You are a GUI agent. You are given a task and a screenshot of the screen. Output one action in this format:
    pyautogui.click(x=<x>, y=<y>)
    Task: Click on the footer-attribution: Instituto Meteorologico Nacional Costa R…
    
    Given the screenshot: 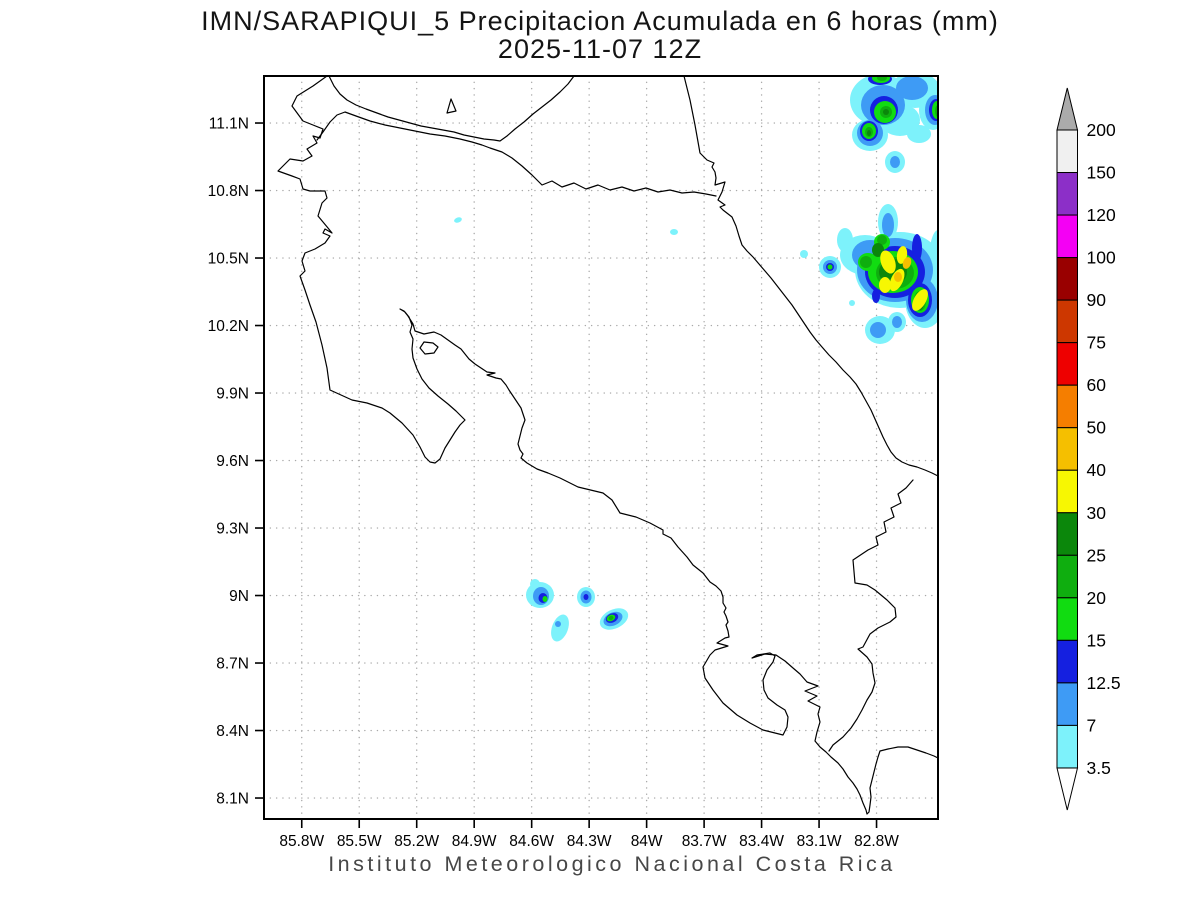 What is the action you would take?
    pyautogui.click(x=612, y=864)
    